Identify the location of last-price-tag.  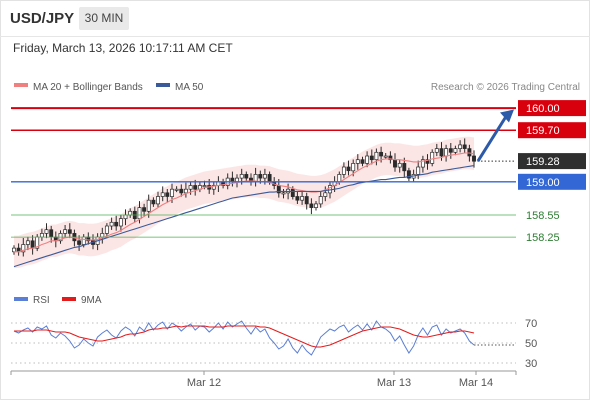
(552, 161).